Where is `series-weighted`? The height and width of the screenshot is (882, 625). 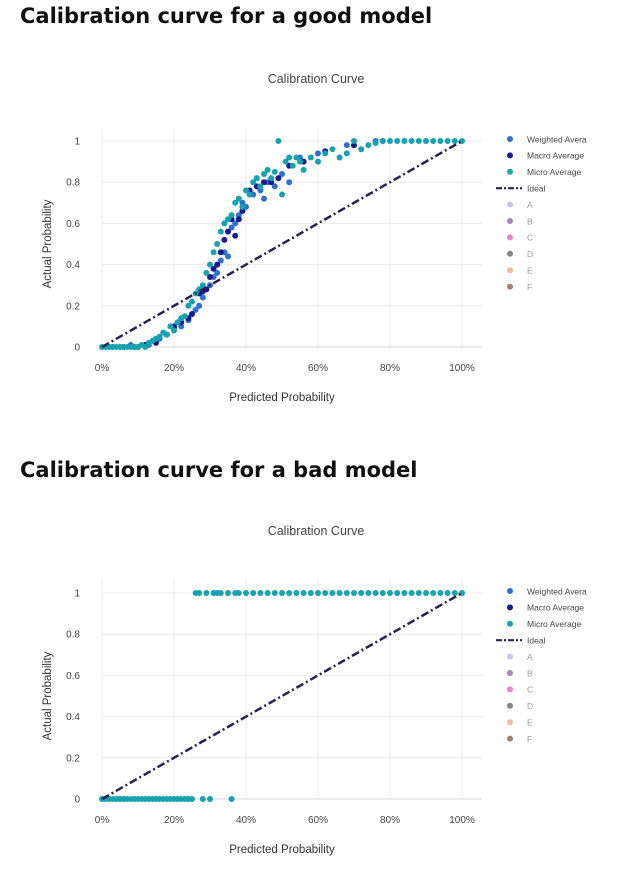
series-weighted is located at coordinates (242, 244).